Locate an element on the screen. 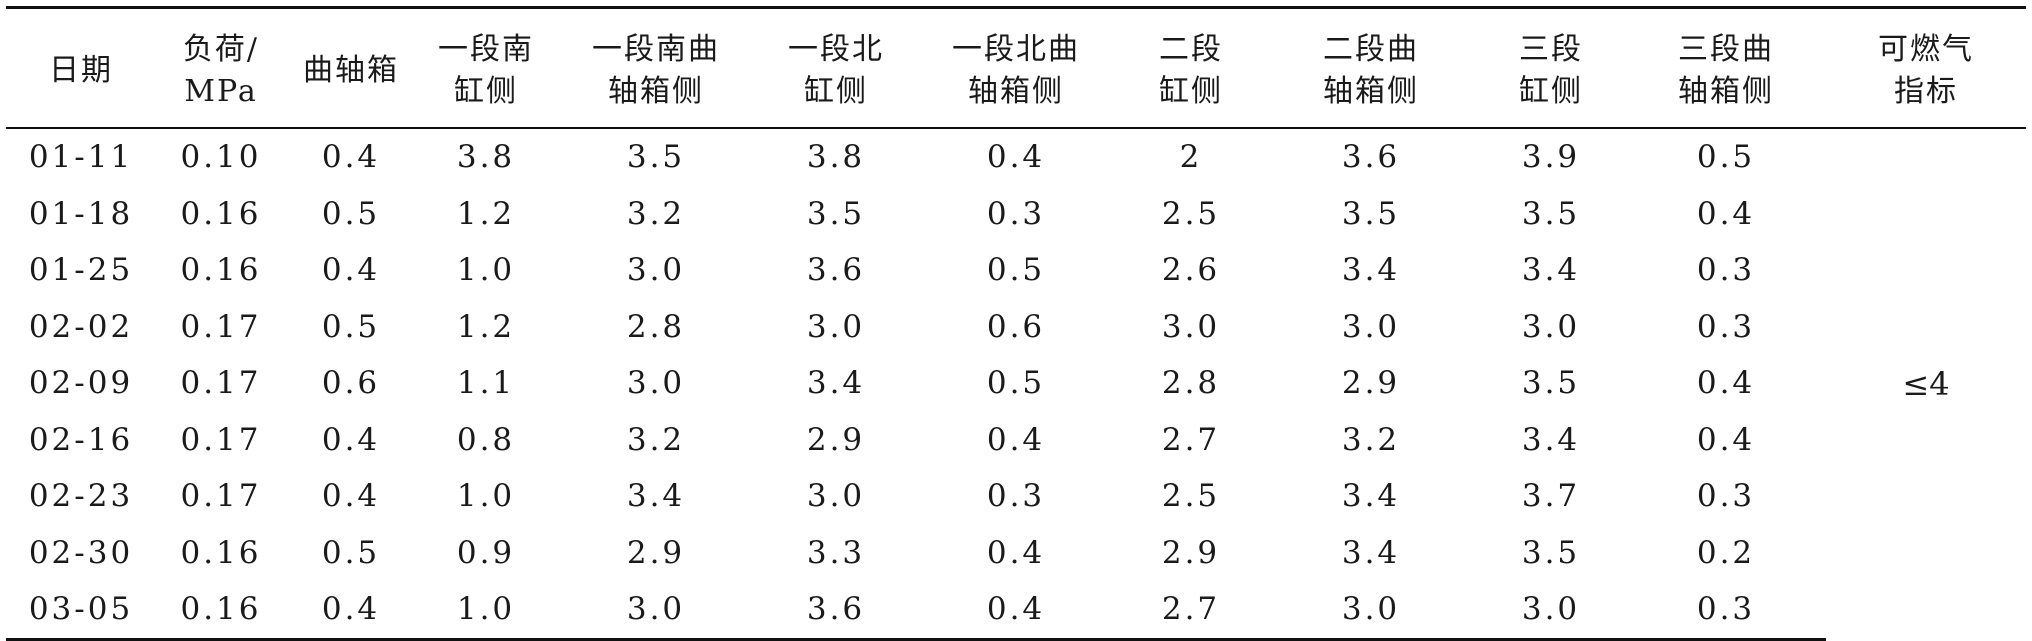  cell-load: 0.10 is located at coordinates (221, 157).